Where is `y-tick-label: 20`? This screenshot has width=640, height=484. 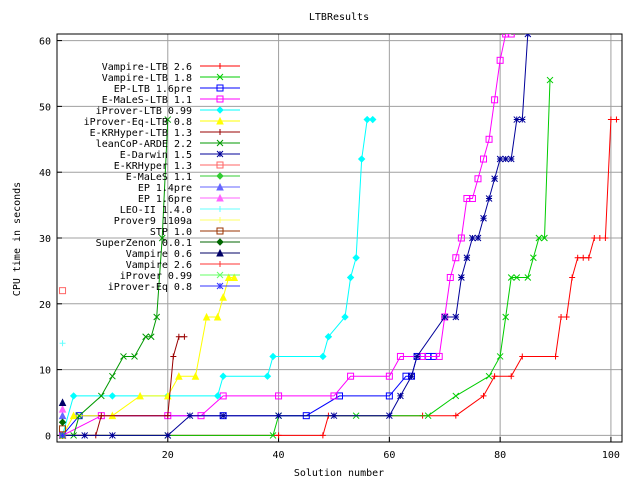
y-tick-label: 20 is located at coordinates (45, 305).